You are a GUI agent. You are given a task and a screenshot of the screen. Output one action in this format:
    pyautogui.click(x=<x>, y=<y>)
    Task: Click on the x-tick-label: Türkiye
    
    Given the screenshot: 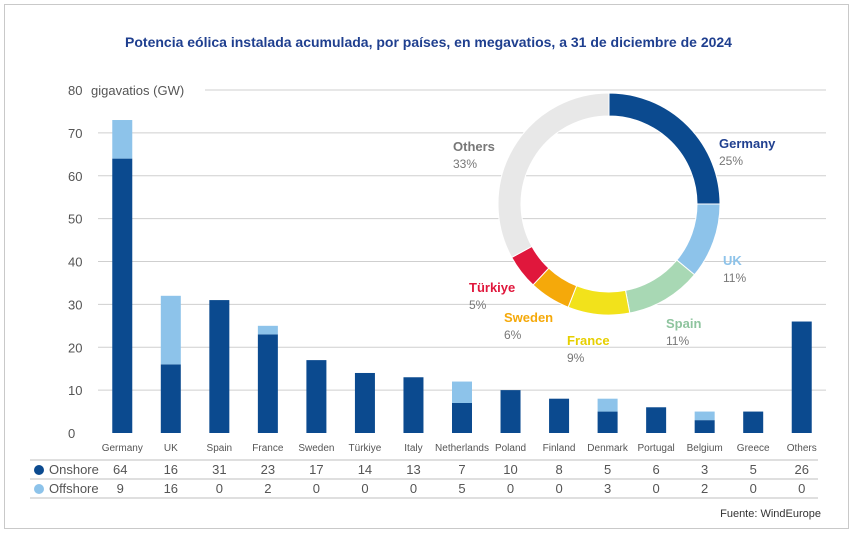 What is the action you would take?
    pyautogui.click(x=365, y=448)
    